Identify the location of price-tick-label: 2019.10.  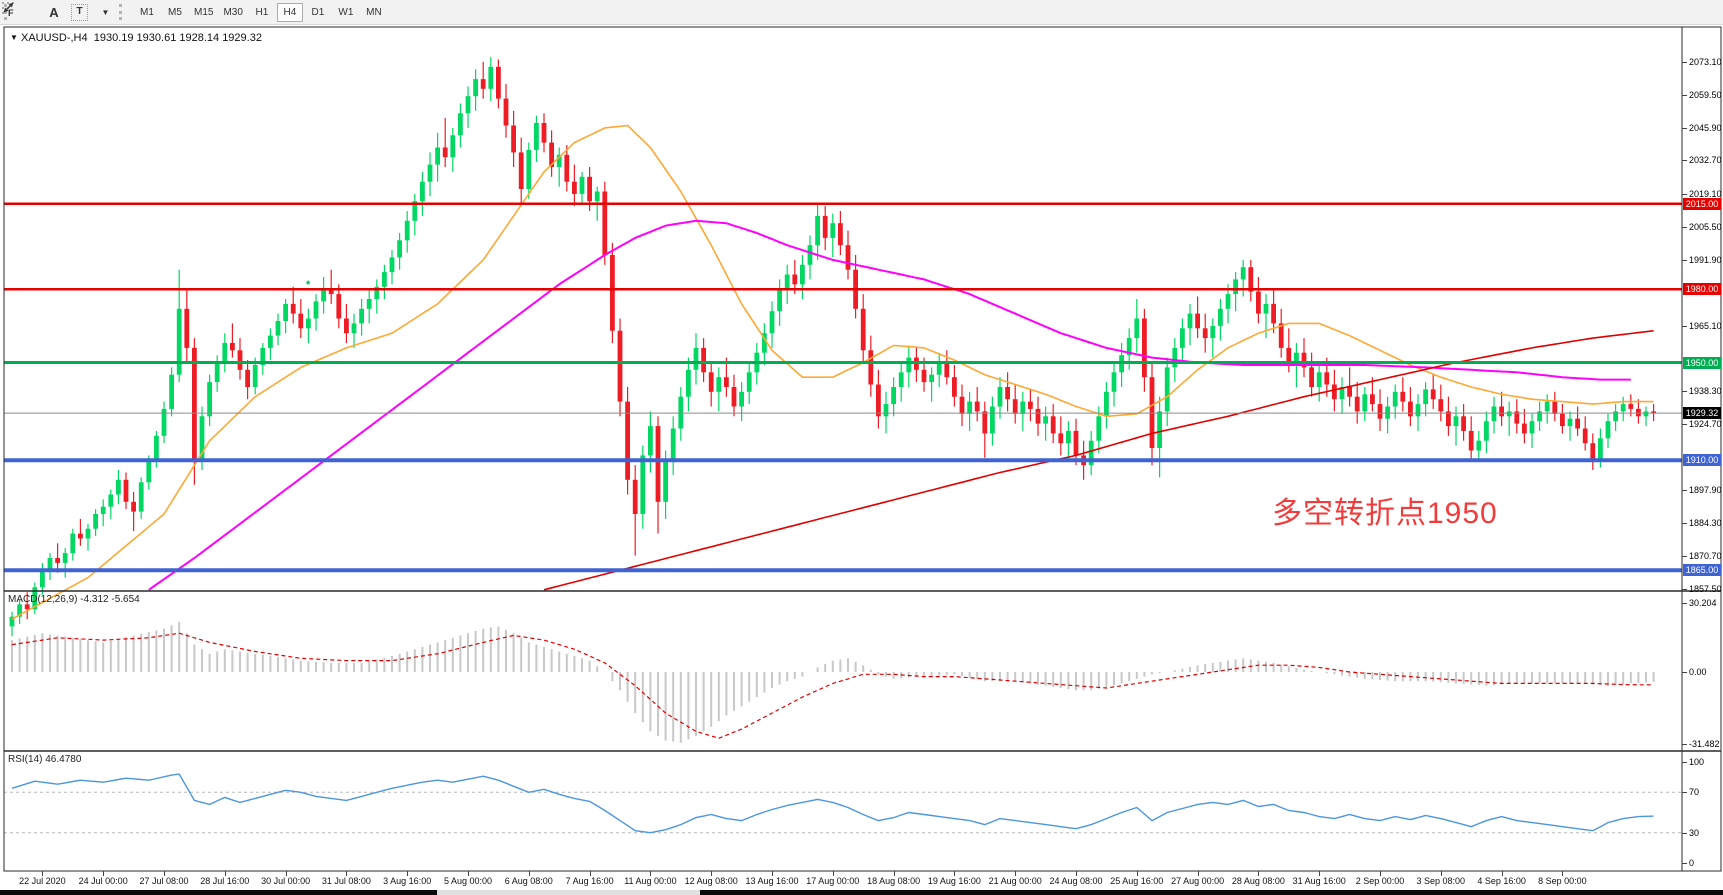
(1705, 193).